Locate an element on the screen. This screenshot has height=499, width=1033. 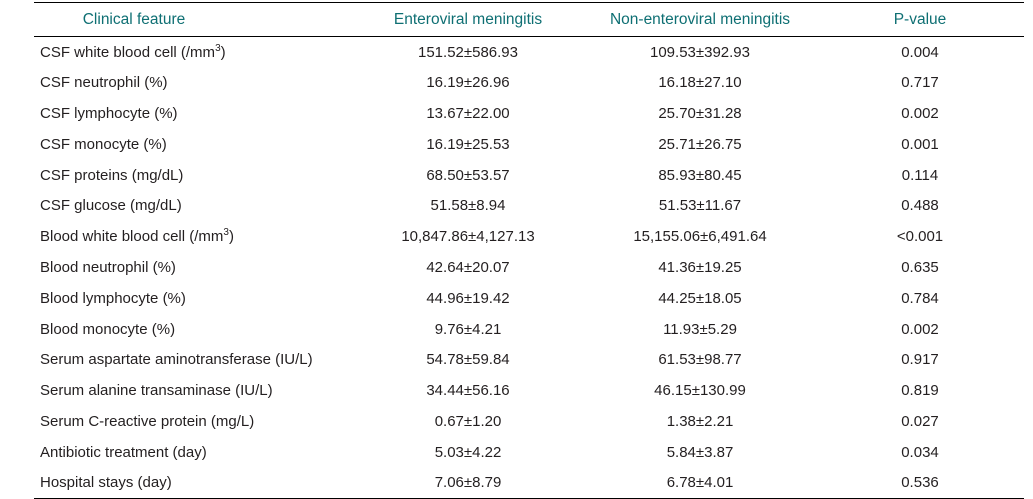
cell-enteroviral: 34.44±56.16 is located at coordinates (468, 391).